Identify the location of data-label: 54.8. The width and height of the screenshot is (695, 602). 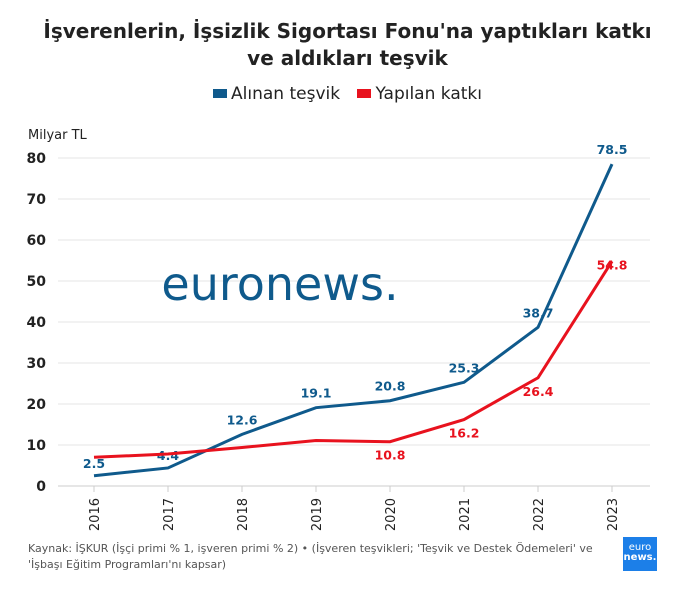
(612, 264).